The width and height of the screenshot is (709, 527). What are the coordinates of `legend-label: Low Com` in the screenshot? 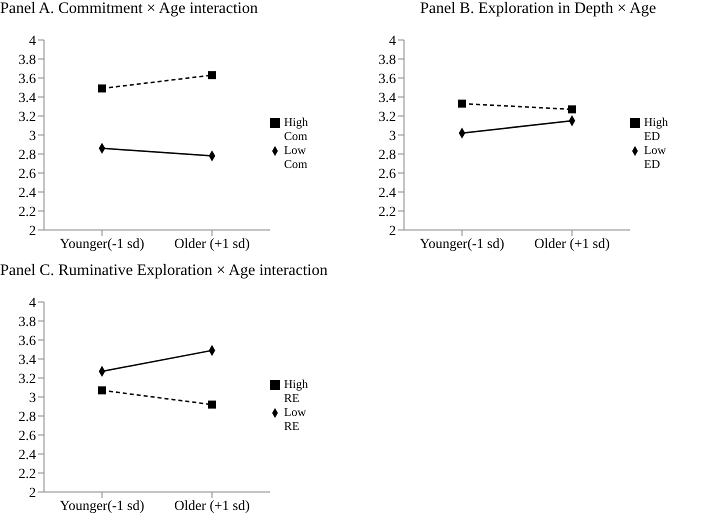 It's located at (296, 157).